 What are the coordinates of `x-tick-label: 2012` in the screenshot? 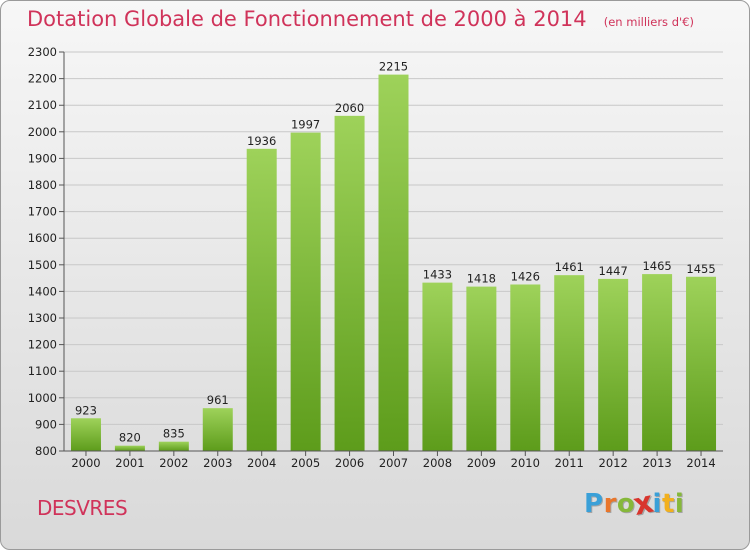 It's located at (613, 463).